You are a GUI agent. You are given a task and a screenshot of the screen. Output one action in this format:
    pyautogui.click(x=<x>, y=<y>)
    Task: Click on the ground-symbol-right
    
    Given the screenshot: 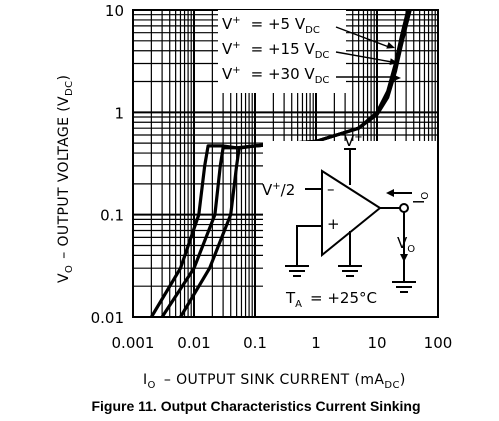 What is the action you would take?
    pyautogui.click(x=404, y=287)
    